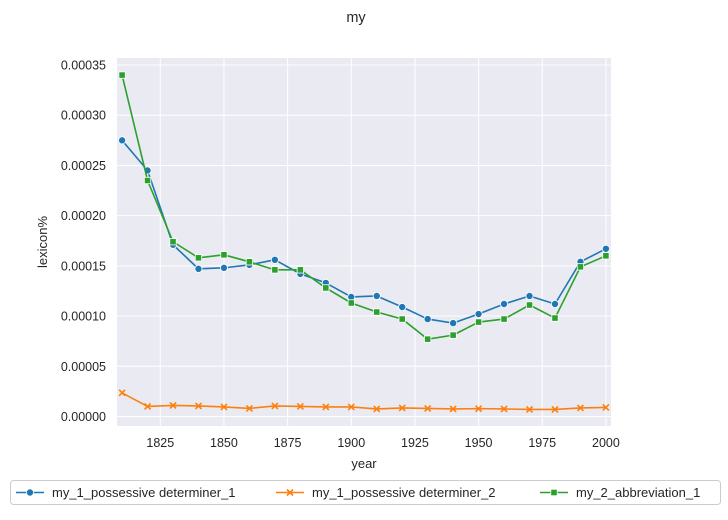  Describe the element at coordinates (351, 443) in the screenshot. I see `x-tick-label: 1900` at that location.